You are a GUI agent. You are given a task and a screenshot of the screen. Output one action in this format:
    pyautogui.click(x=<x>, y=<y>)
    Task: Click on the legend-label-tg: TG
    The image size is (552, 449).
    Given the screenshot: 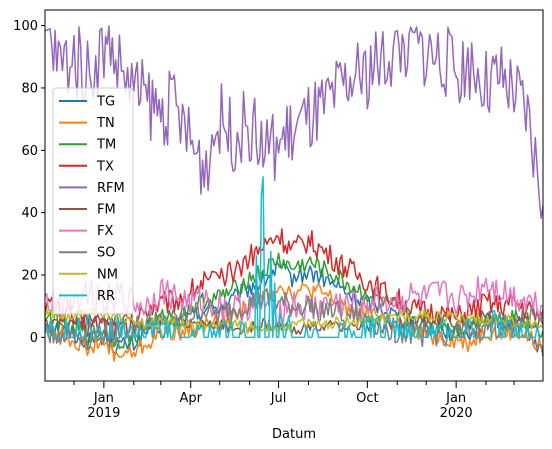 What is the action you would take?
    pyautogui.click(x=105, y=102)
    